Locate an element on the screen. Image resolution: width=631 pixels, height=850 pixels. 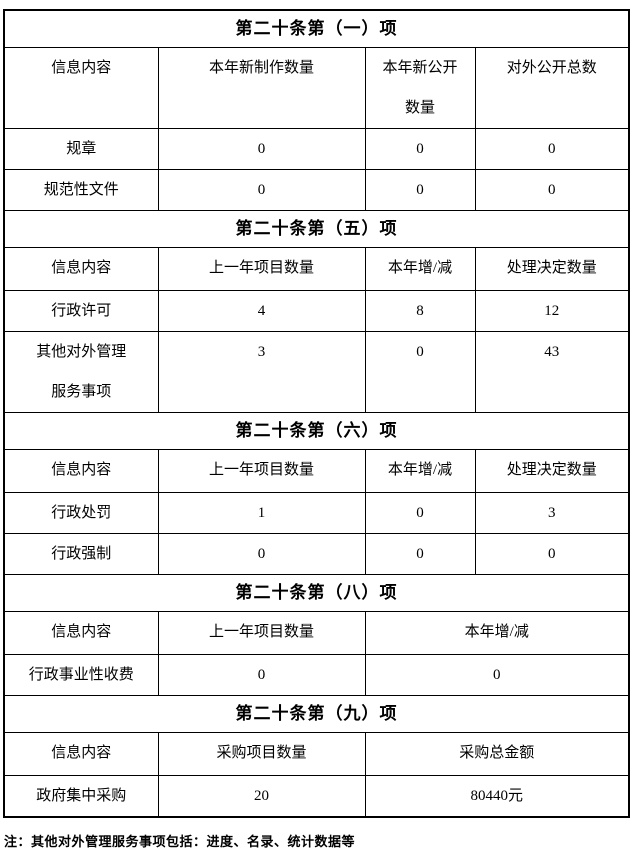
section-title-item1: 第二十条第（一）项 is located at coordinates (316, 28).